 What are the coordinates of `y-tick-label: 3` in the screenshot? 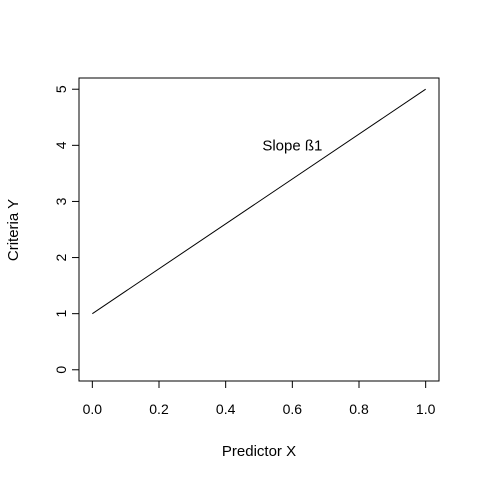 It's located at (61, 201).